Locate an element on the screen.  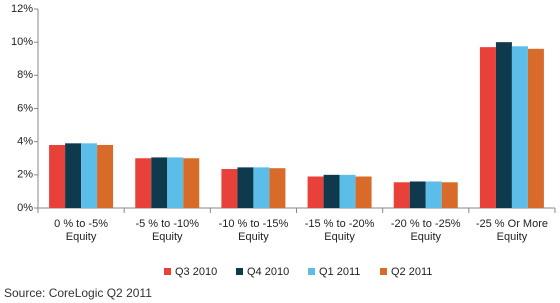
legend-label: Q4 2010 is located at coordinates (268, 272).